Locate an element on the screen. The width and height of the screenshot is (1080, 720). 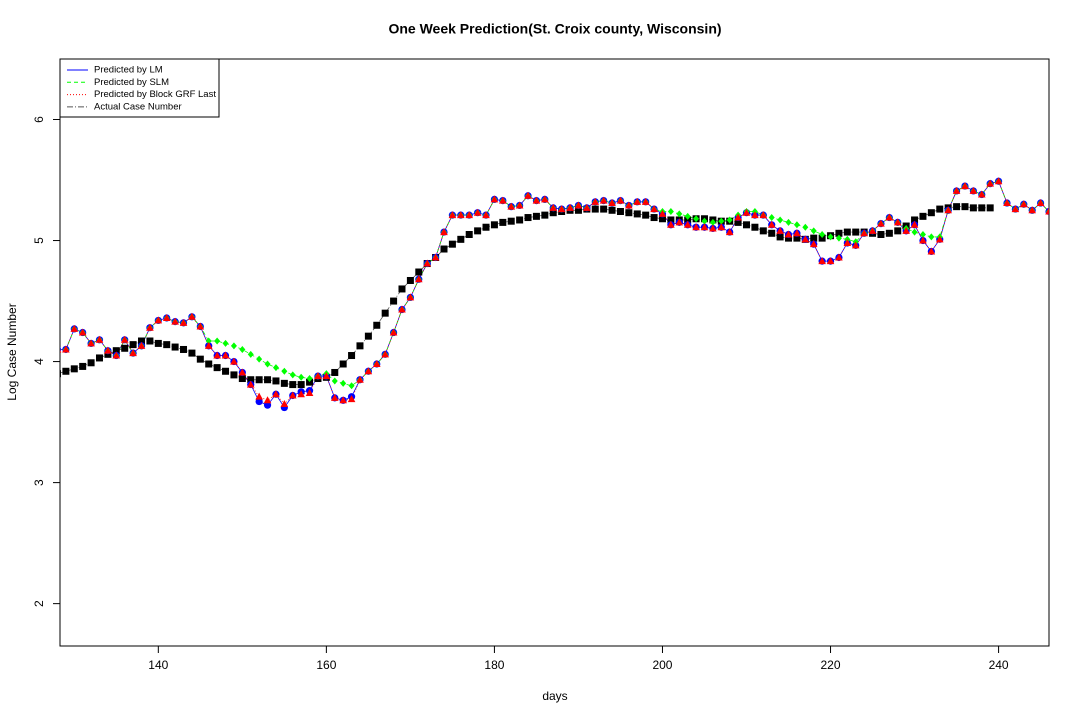
y-tick-label: 4 is located at coordinates (39, 361).